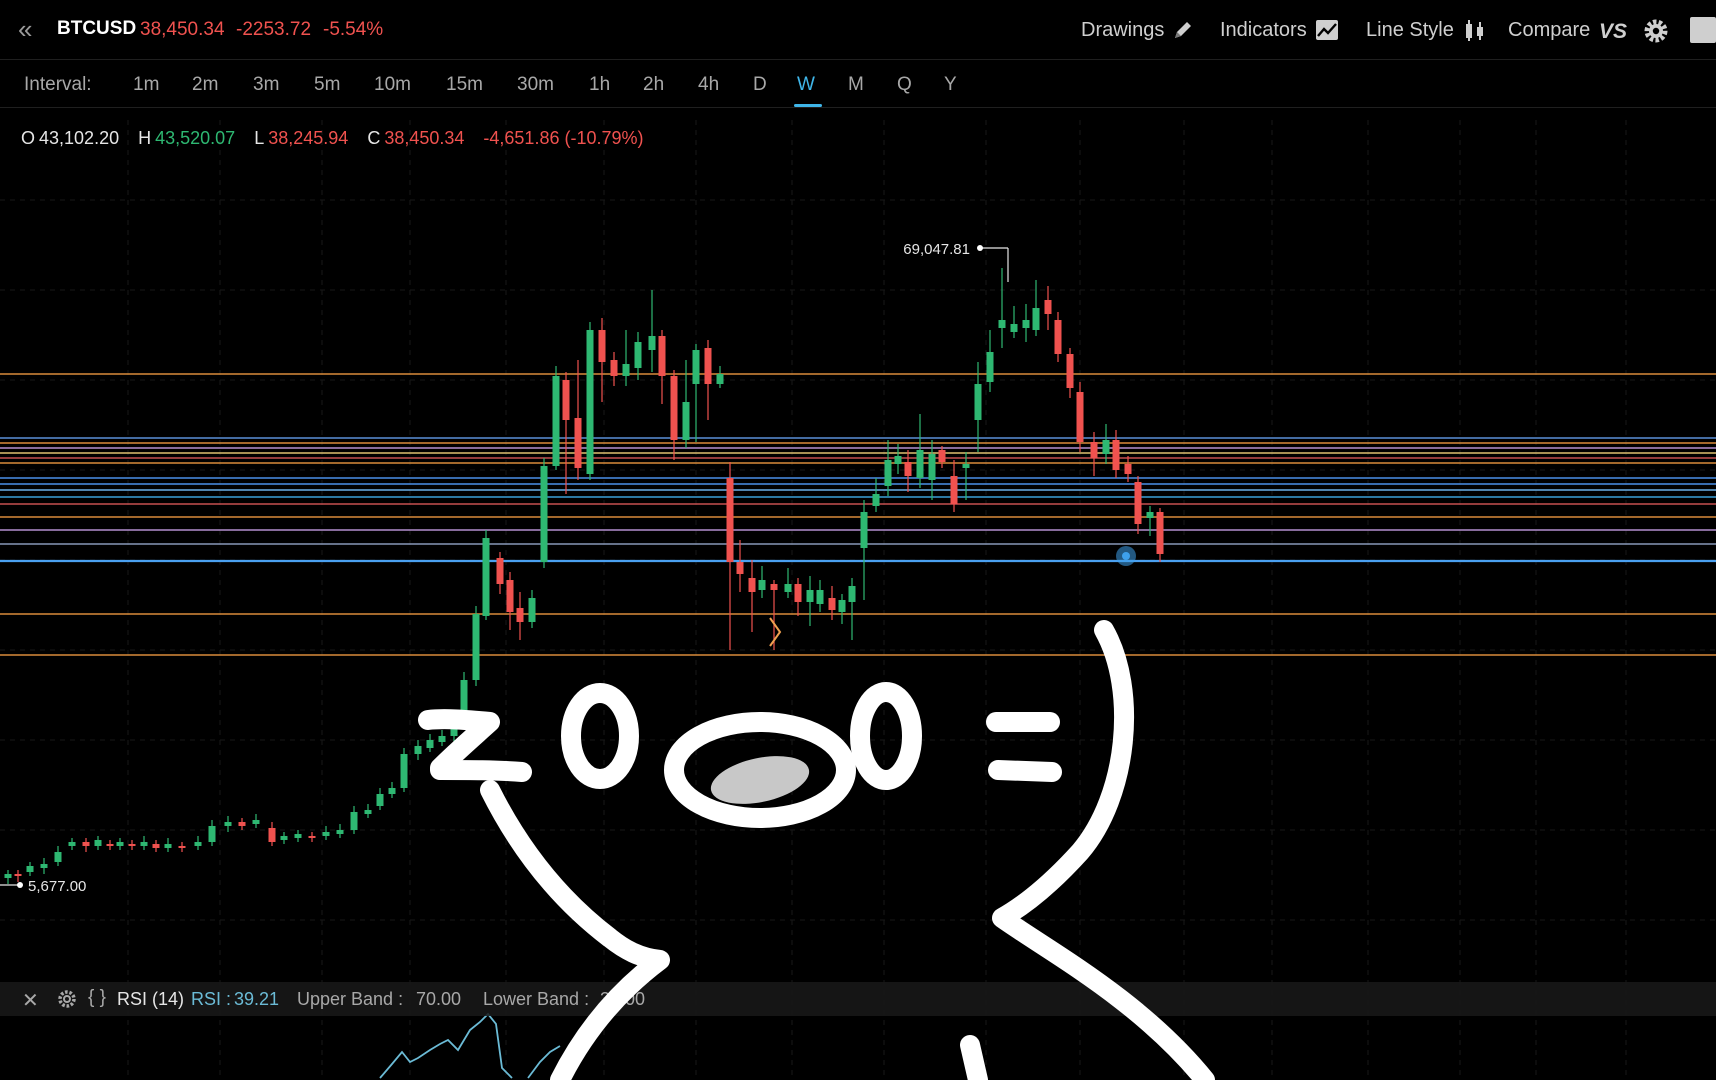  Describe the element at coordinates (623, 999) in the screenshot. I see `lower-band-value: 30.00` at that location.